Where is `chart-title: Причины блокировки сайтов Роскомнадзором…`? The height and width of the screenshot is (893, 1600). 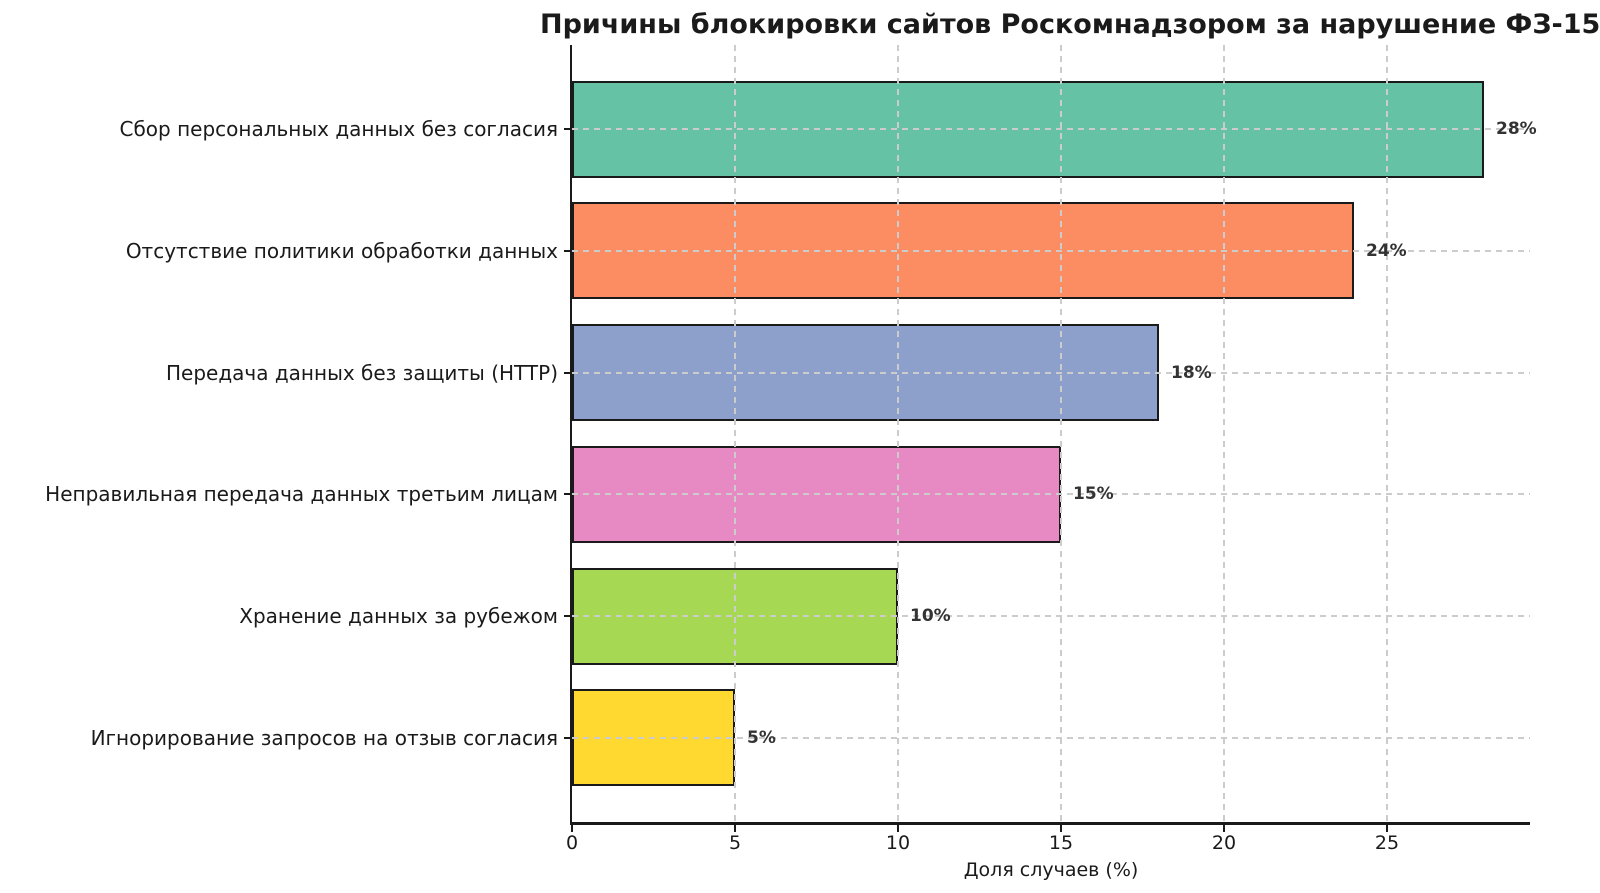
chart-title: Причины блокировки сайтов Роскомнадзором… is located at coordinates (1070, 24).